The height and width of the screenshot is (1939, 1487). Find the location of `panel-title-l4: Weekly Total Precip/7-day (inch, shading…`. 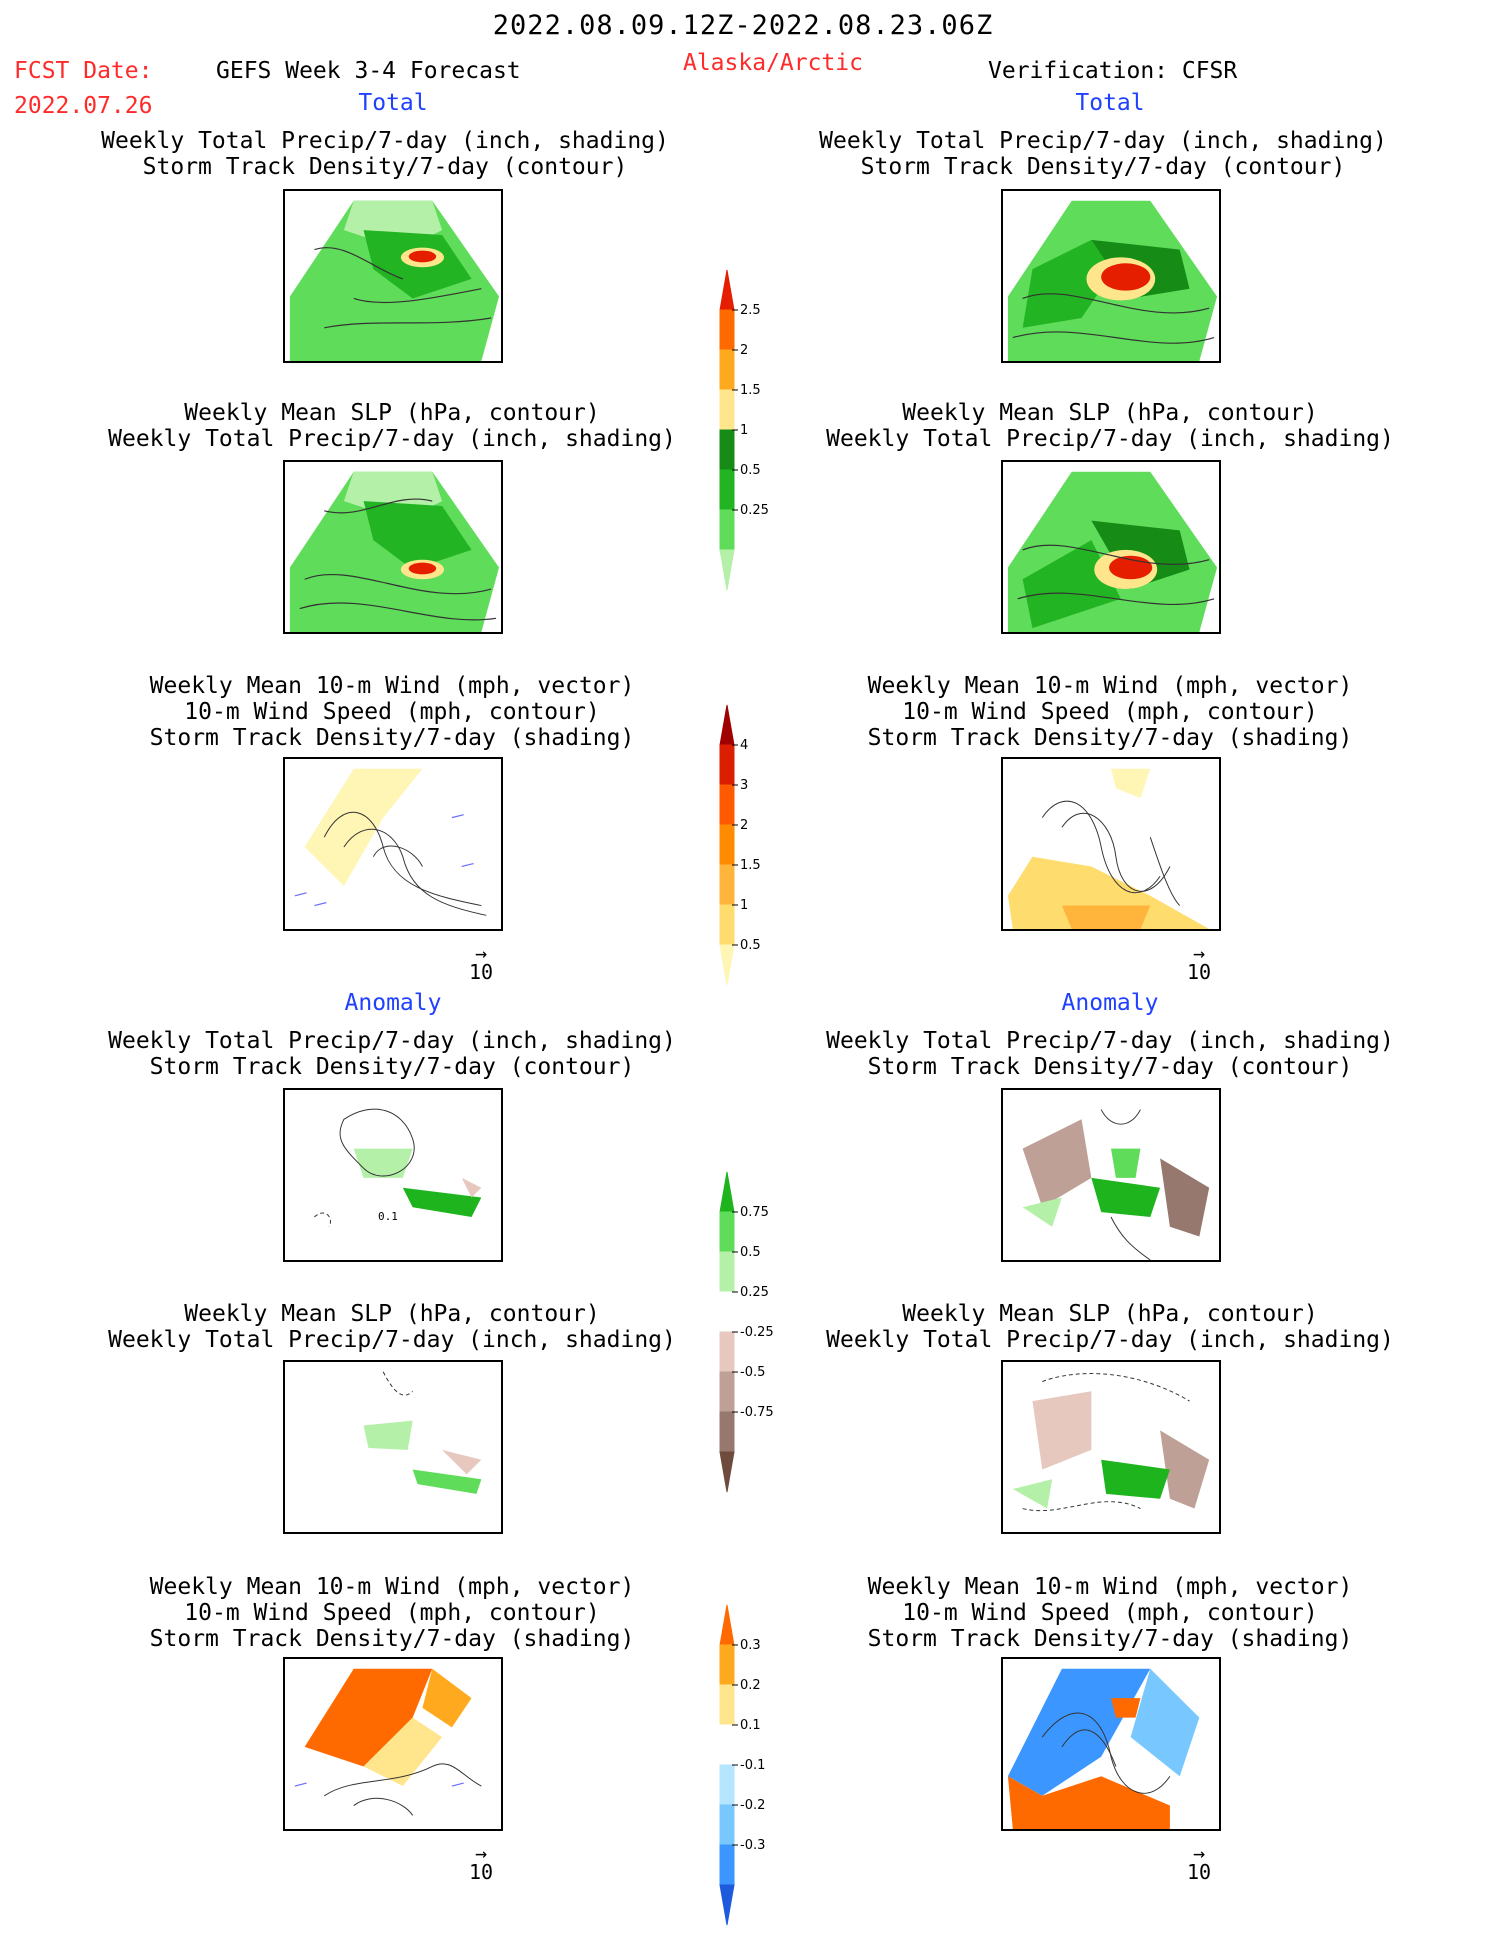

panel-title-l4: Weekly Total Precip/7-day (inch, shading… is located at coordinates (392, 1054).